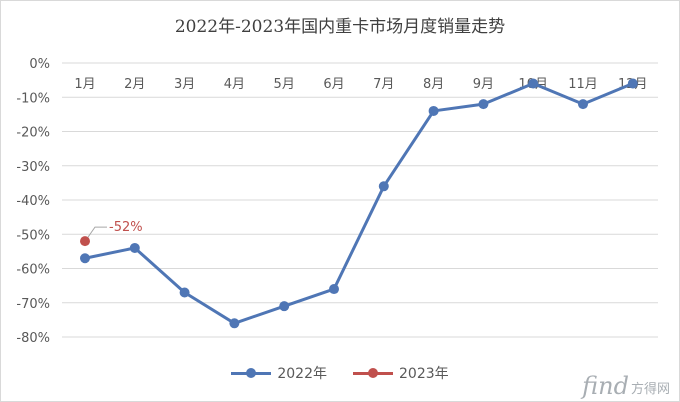 The height and width of the screenshot is (402, 680). Describe the element at coordinates (33, 270) in the screenshot. I see `y-tick-label: -60%` at that location.